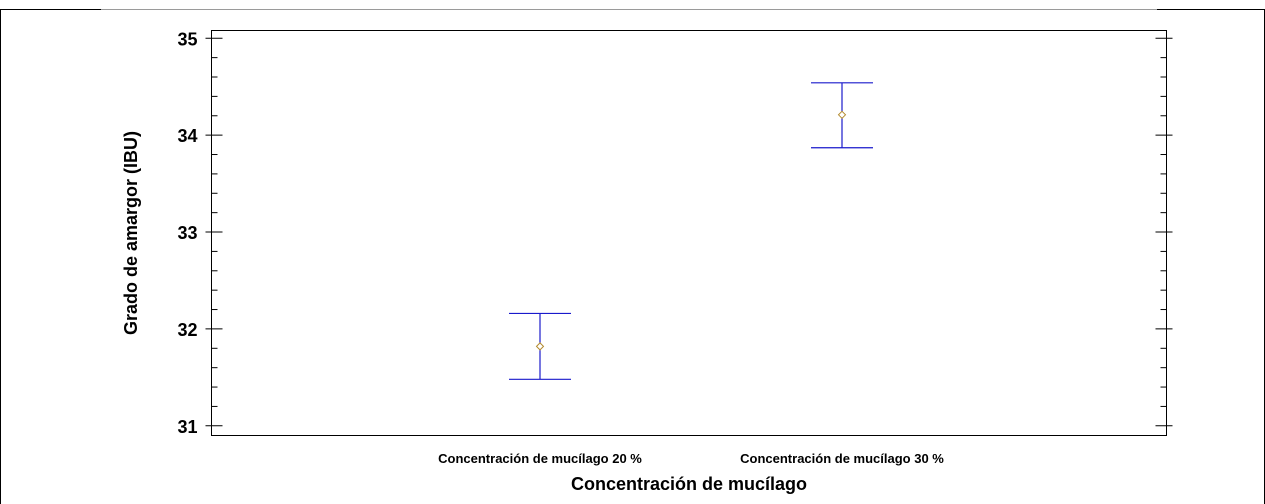 This screenshot has height=504, width=1265. I want to click on x-tick-label: Concentración de mucílago 30 %, so click(842, 458).